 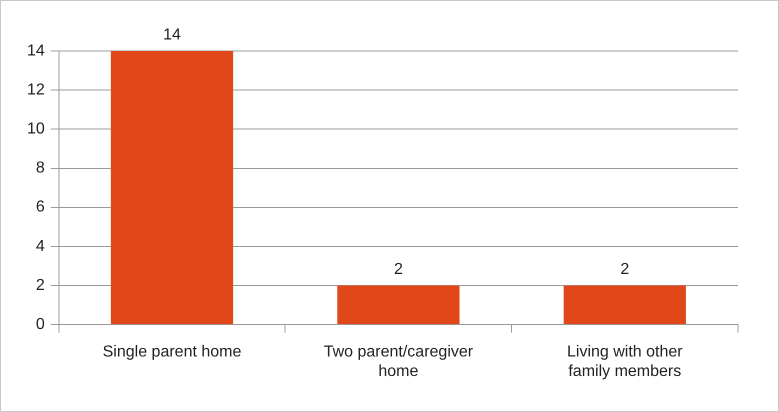 I want to click on y-tick-label: 10, so click(x=36, y=129).